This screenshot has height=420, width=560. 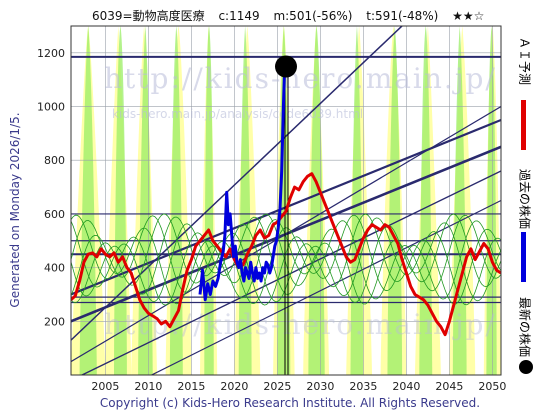 What do you see at coordinates (524, 199) in the screenshot?
I see `legend-past-price-label: 過去の株価` at bounding box center [524, 199].